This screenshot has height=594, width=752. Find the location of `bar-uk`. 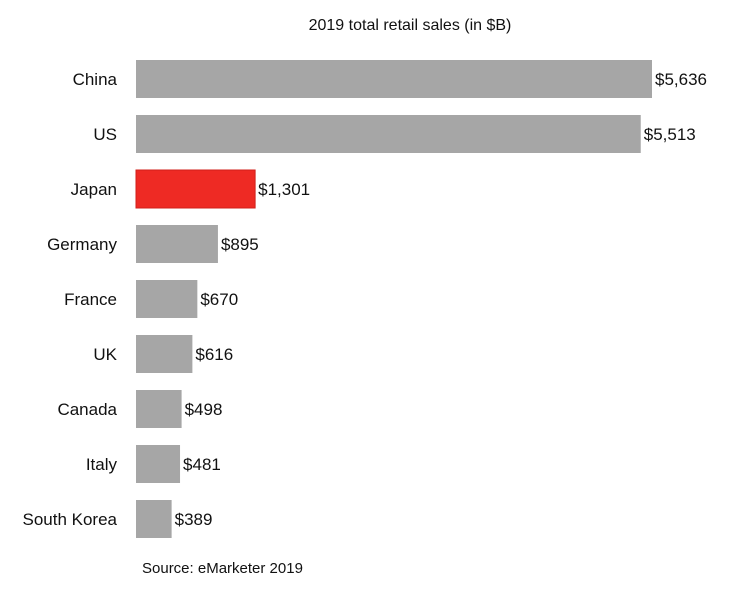

bar-uk is located at coordinates (164, 354).